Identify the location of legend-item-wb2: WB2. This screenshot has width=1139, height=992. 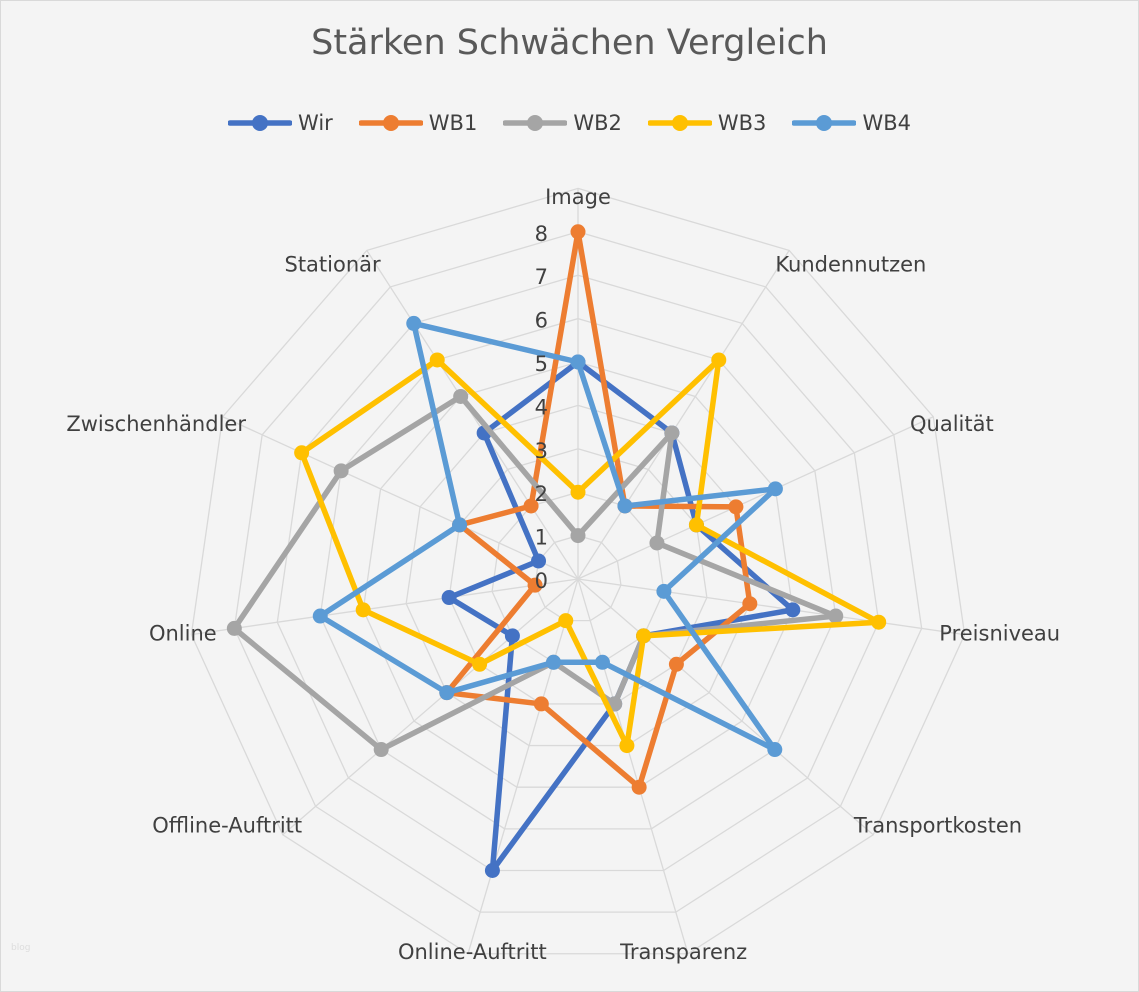
(562, 123).